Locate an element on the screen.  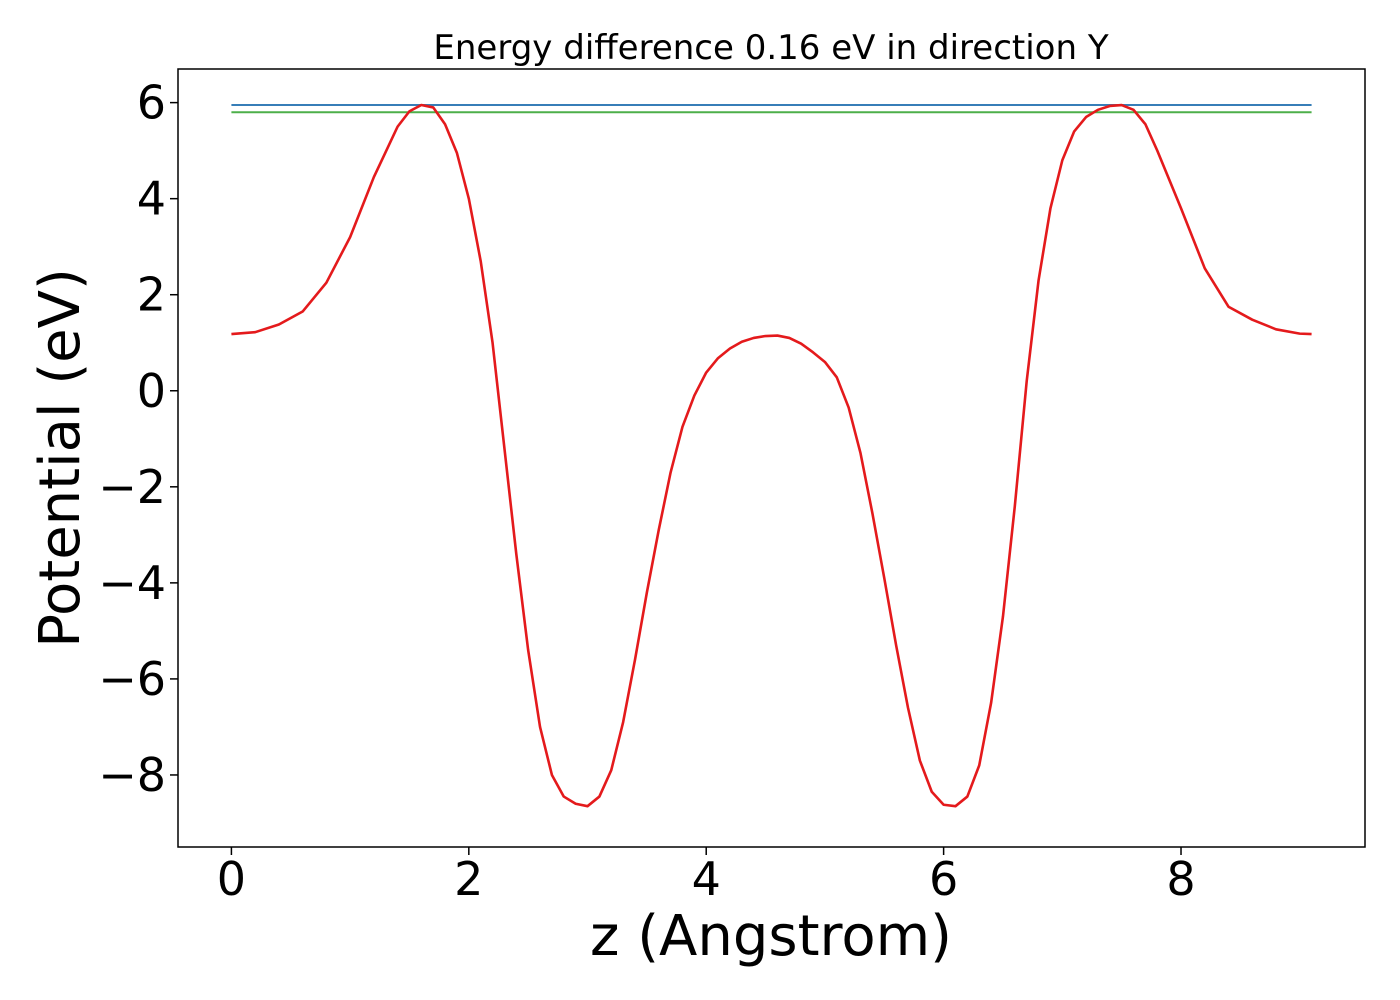
y-tick-label: −6 is located at coordinates (132, 679).